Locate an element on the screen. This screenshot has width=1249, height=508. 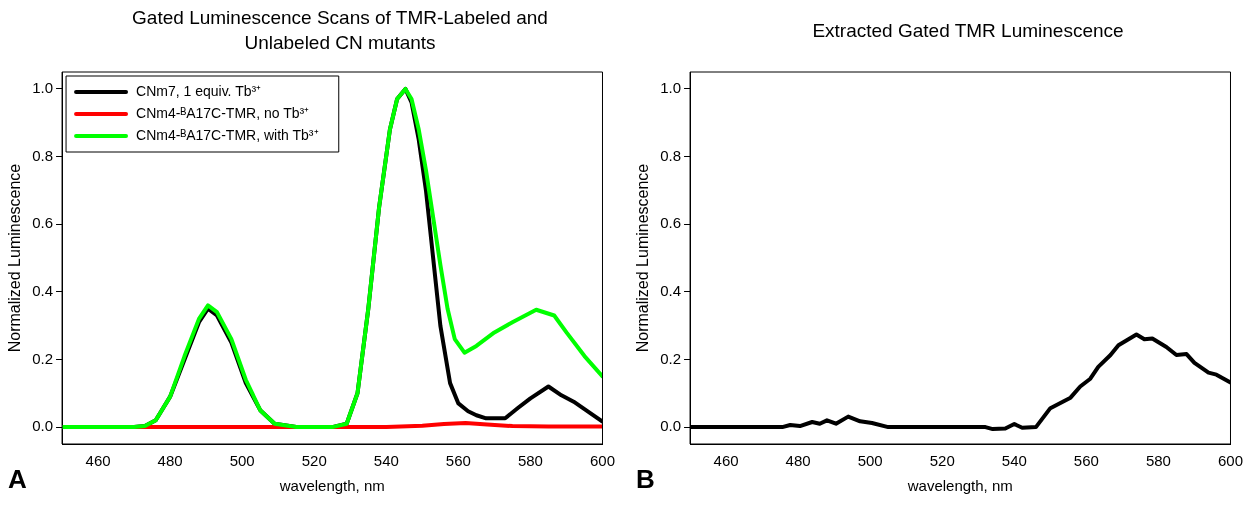
legend-label: CNm7, 1 equiv. Tb³⁺ is located at coordinates (199, 90).